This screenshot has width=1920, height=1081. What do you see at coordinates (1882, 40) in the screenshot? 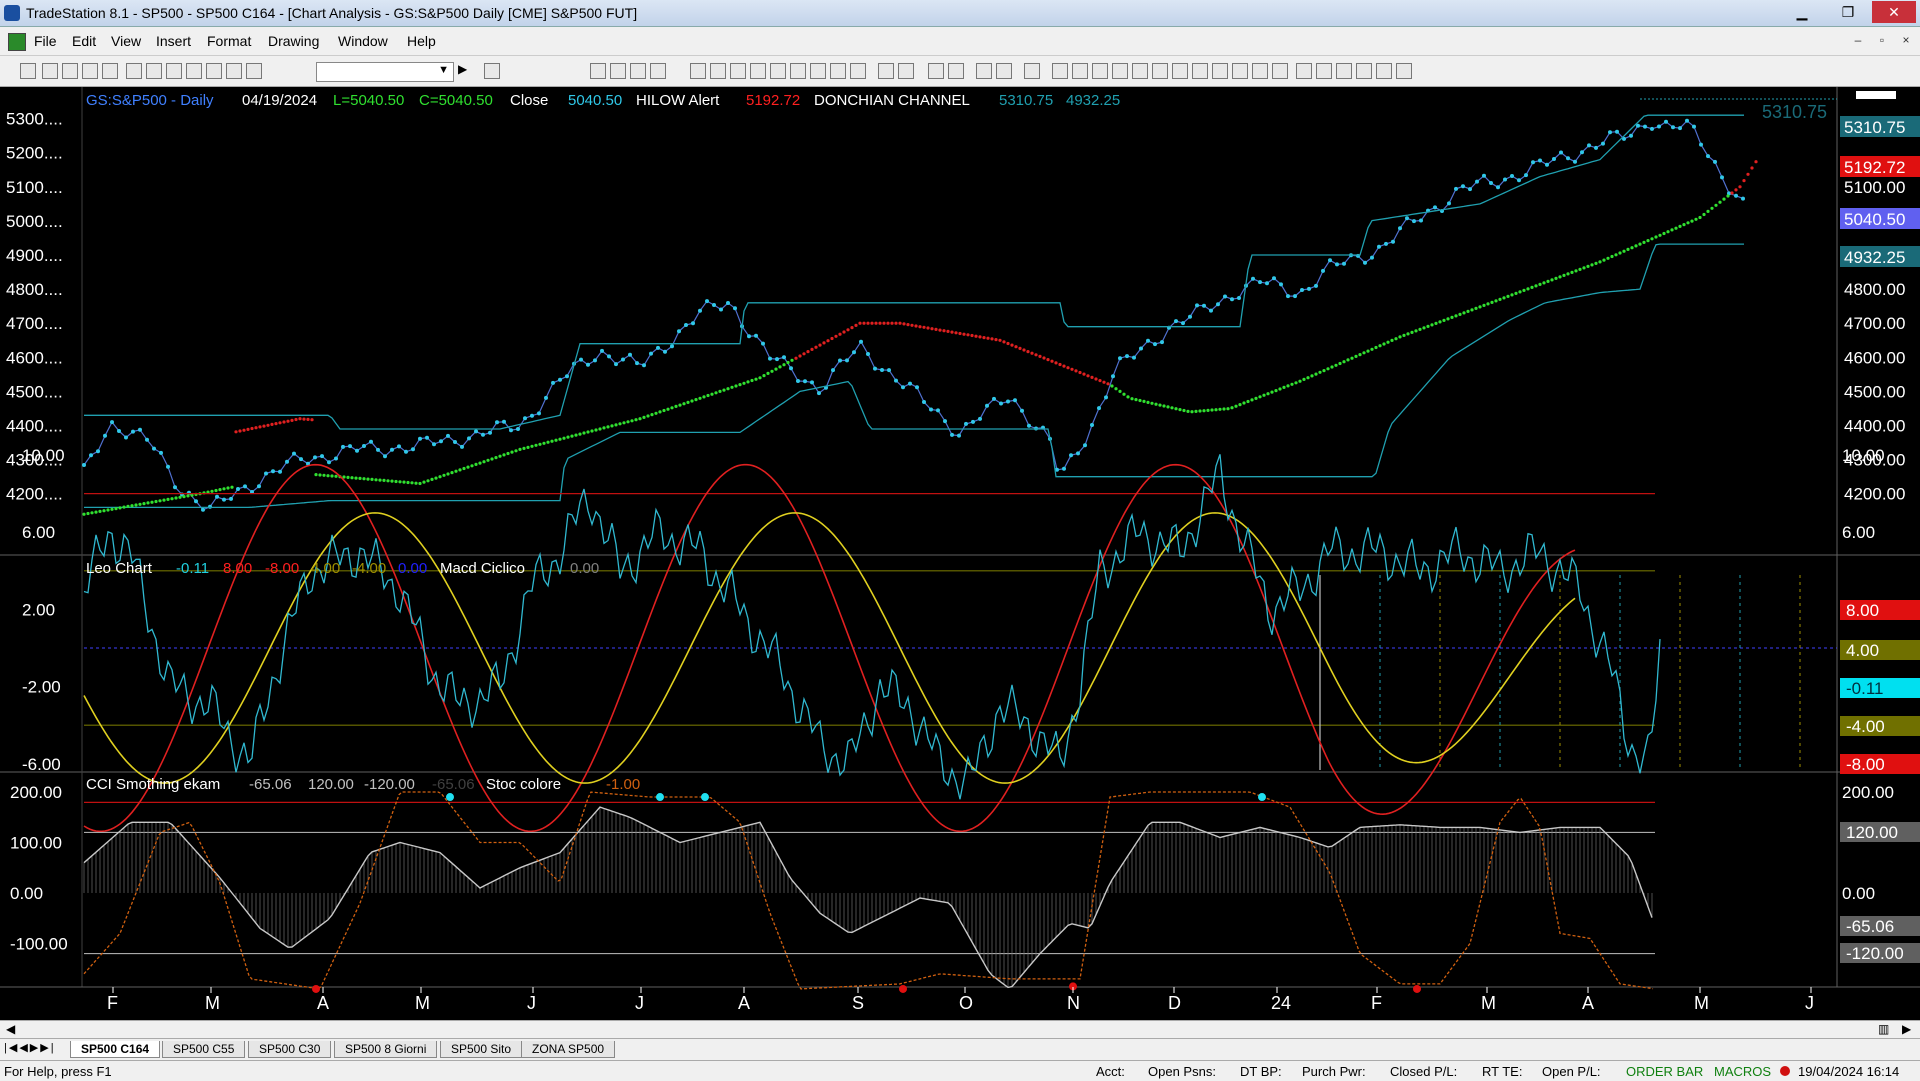
I see `mdi-restore-button: ▫` at bounding box center [1882, 40].